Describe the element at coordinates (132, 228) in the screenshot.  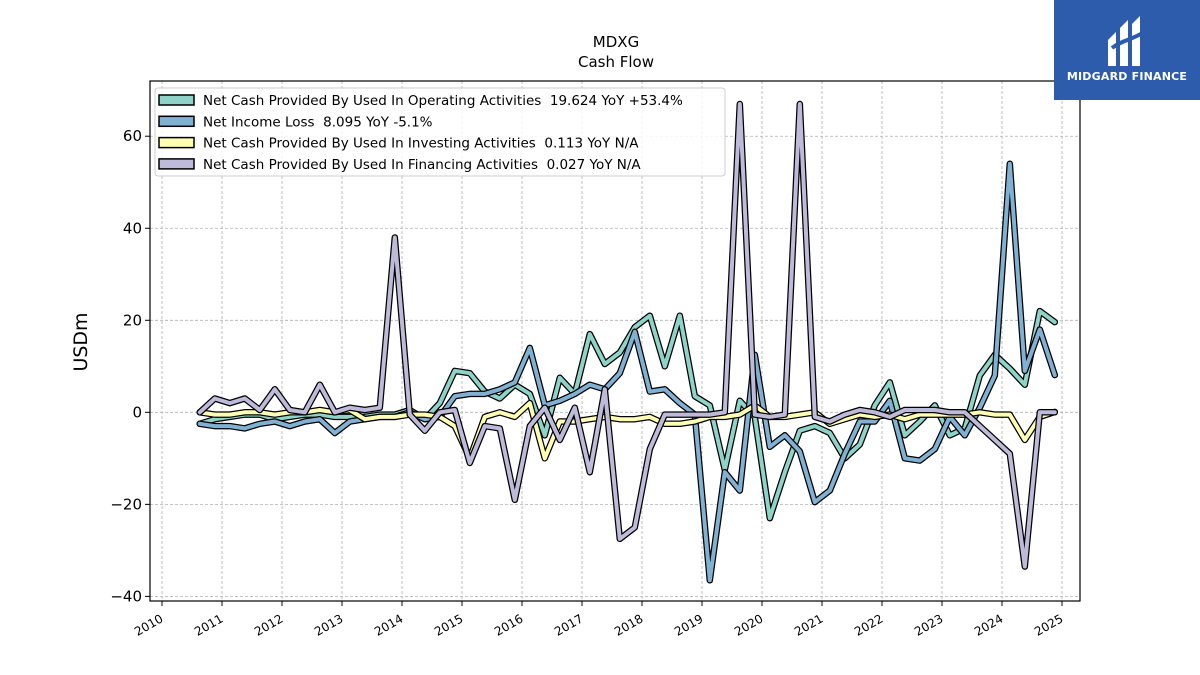
I see `y-tick-label: 40` at that location.